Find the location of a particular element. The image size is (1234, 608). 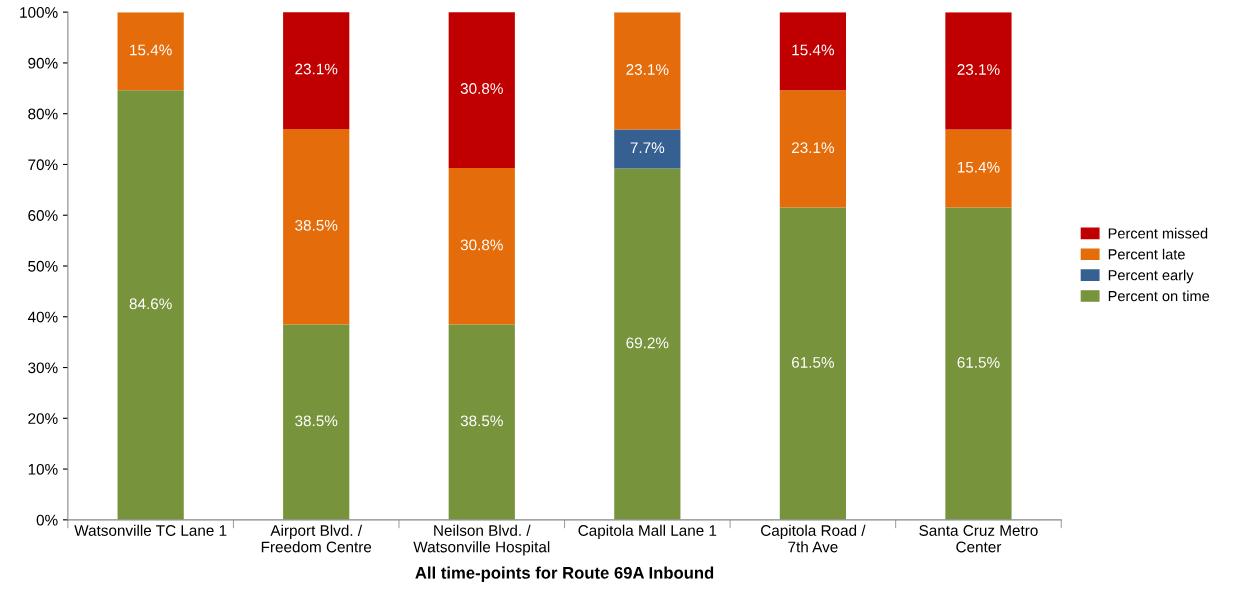

x-axis-title: All time-points for Route 69A Inbound is located at coordinates (564, 574).